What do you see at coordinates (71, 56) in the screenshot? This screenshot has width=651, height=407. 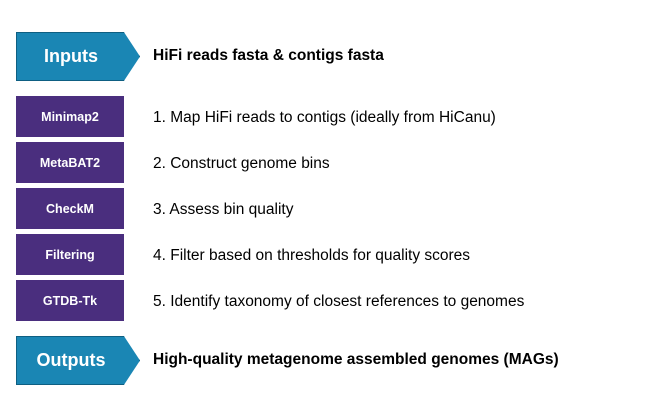 I see `inputs-label: Inputs` at bounding box center [71, 56].